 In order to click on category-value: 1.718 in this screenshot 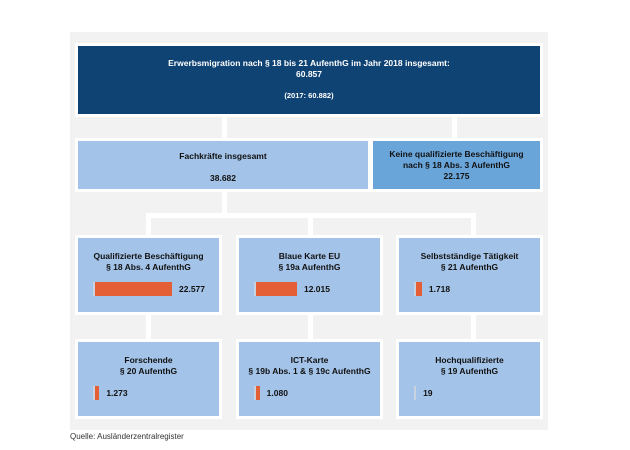, I will do `click(439, 289)`.